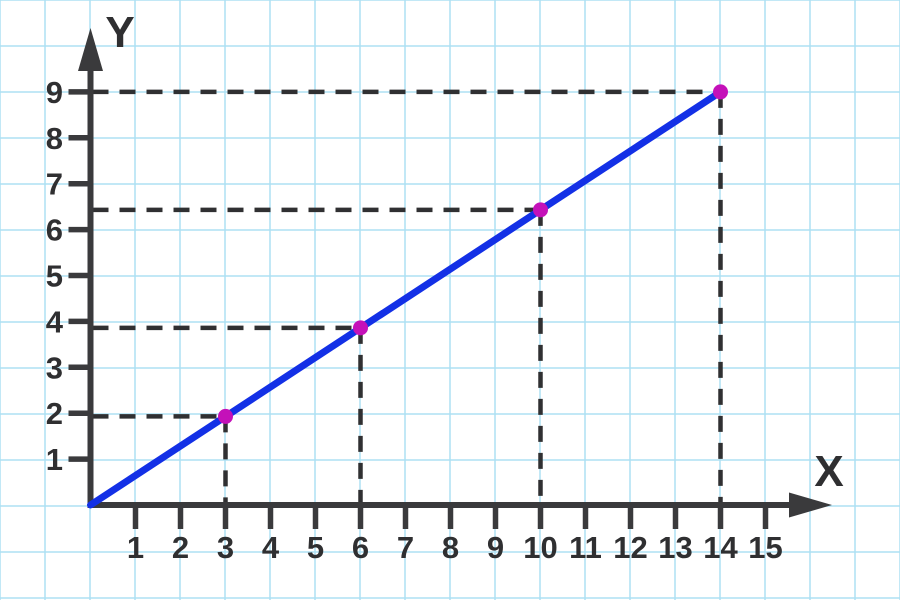  What do you see at coordinates (271, 547) in the screenshot?
I see `x-tick-label: 4` at bounding box center [271, 547].